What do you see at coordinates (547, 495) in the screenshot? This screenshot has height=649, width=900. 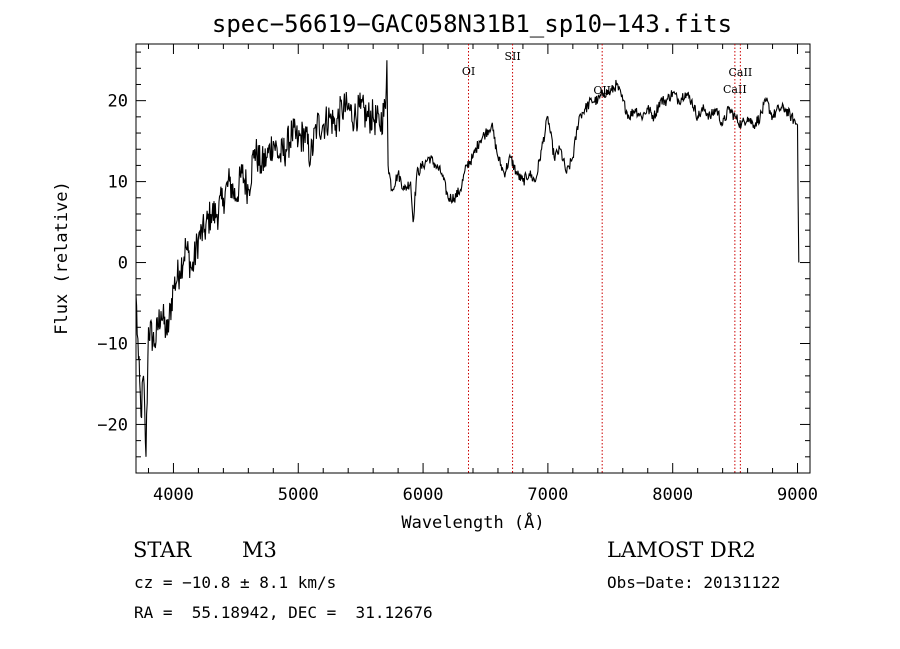 I see `x-tick-label: 7000` at bounding box center [547, 495].